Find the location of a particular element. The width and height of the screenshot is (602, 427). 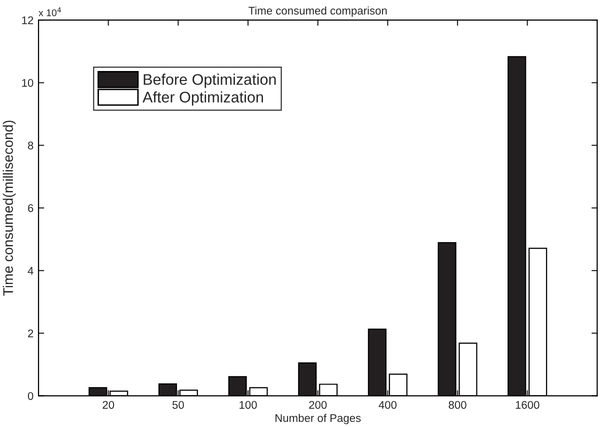

legend-label: After Optimization is located at coordinates (202, 98).